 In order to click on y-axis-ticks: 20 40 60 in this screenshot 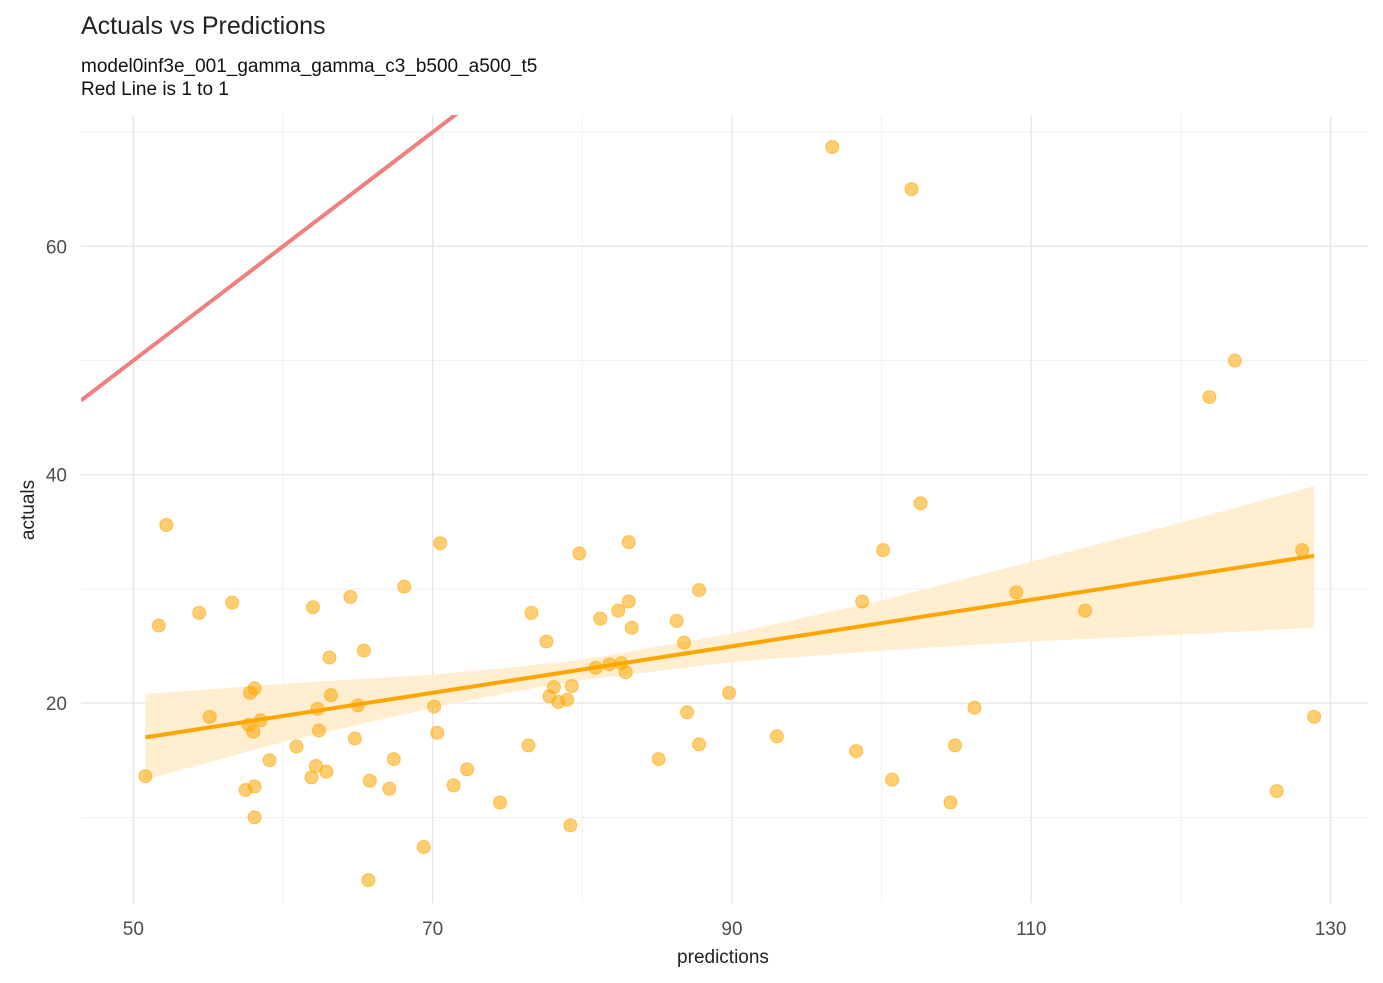, I will do `click(56, 476)`.